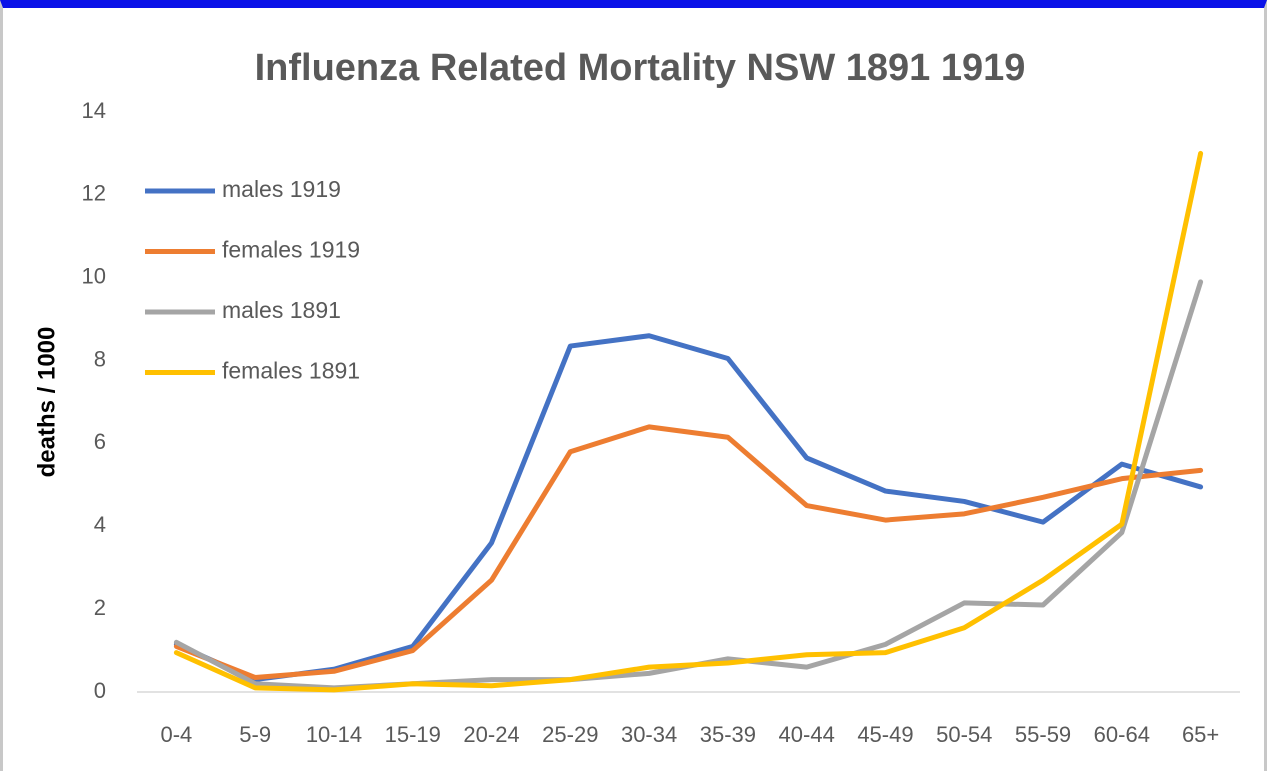 The width and height of the screenshot is (1267, 771). Describe the element at coordinates (46, 402) in the screenshot. I see `y-axis-label: deaths / 1000` at that location.